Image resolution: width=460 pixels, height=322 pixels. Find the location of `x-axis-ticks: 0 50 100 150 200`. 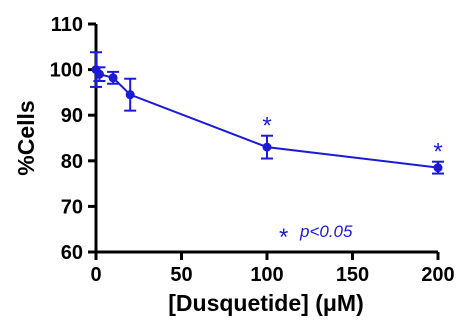

x-axis-ticks: 0 50 100 150 200 is located at coordinates (272, 269).